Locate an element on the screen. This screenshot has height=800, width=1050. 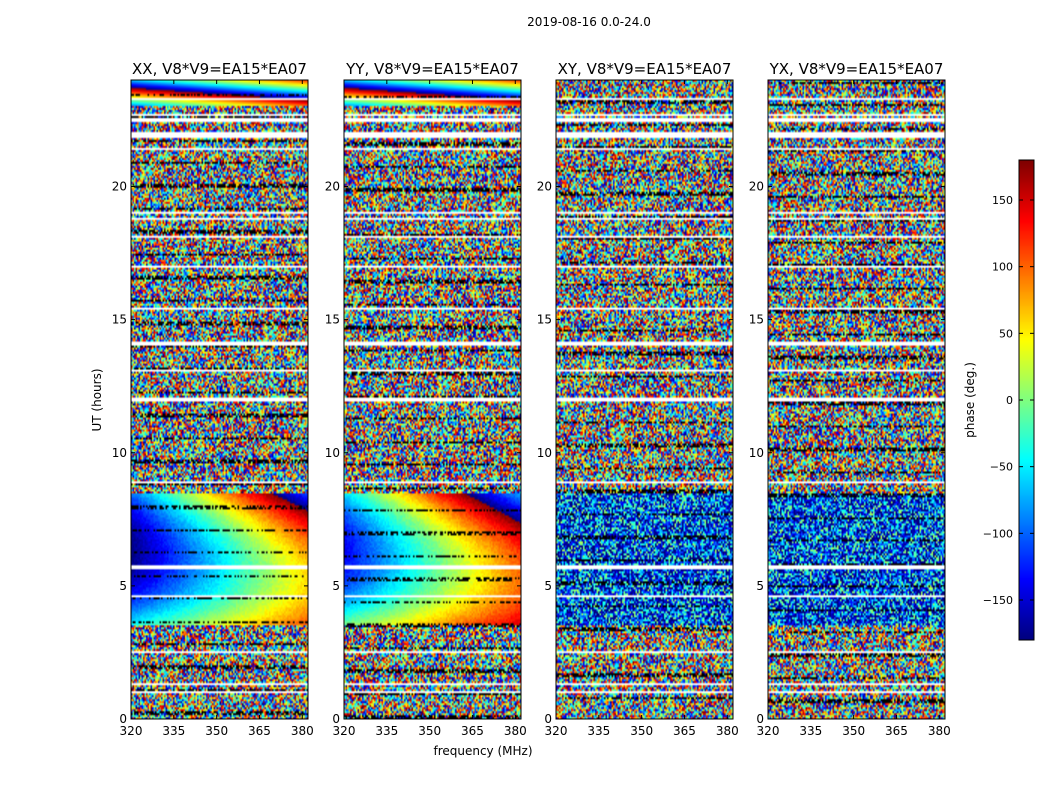
colorbar-tick-label: 0 is located at coordinates (1009, 400).